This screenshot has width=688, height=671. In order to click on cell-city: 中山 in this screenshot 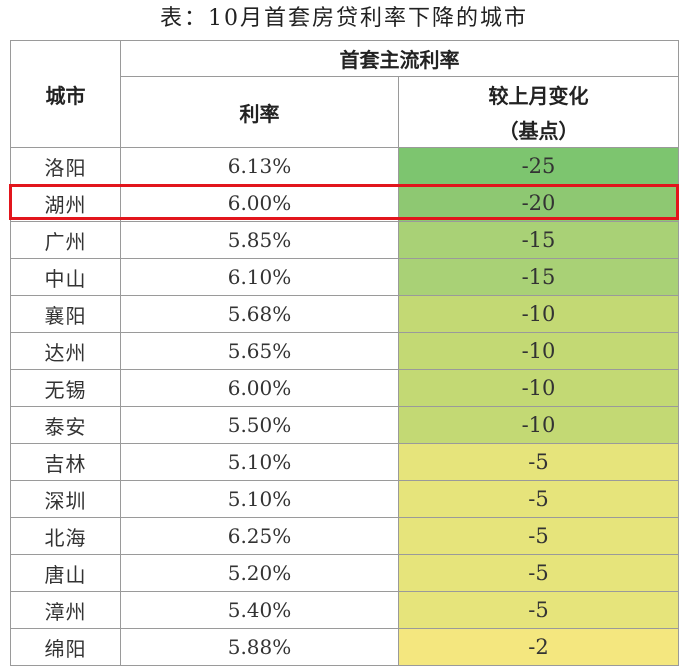, I will do `click(65, 277)`.